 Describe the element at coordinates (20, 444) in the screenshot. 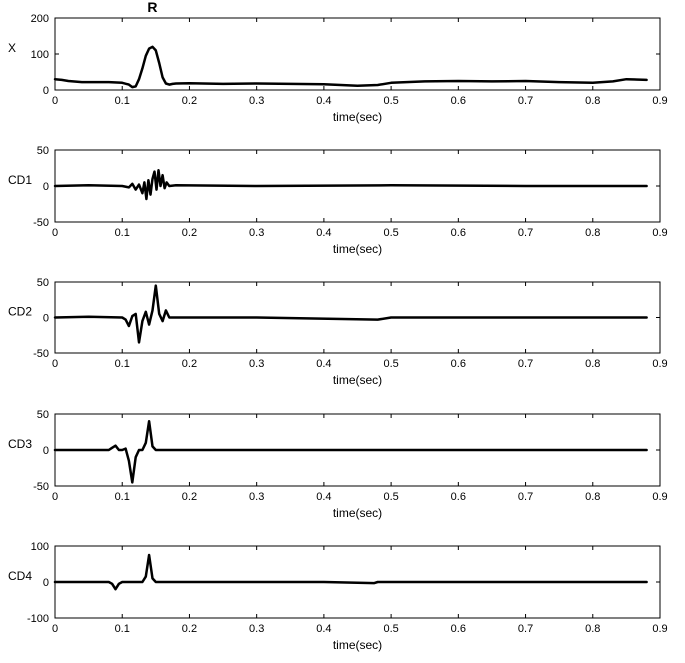

I see `y-axis-label: CD3` at that location.